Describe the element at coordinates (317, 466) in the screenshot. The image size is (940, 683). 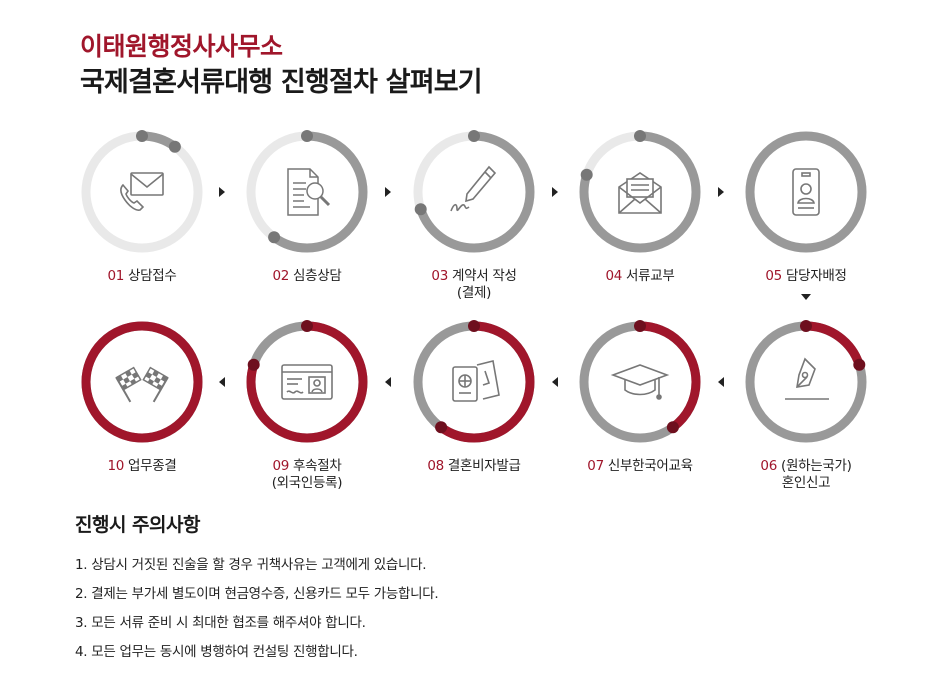
I see `step-title: 후속절차` at that location.